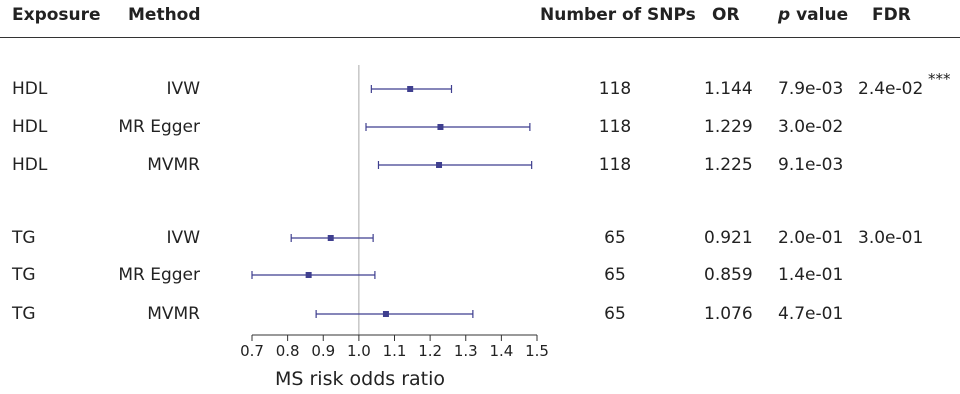 The image size is (960, 394). Describe the element at coordinates (480, 37) in the screenshot. I see `header-rule` at that location.